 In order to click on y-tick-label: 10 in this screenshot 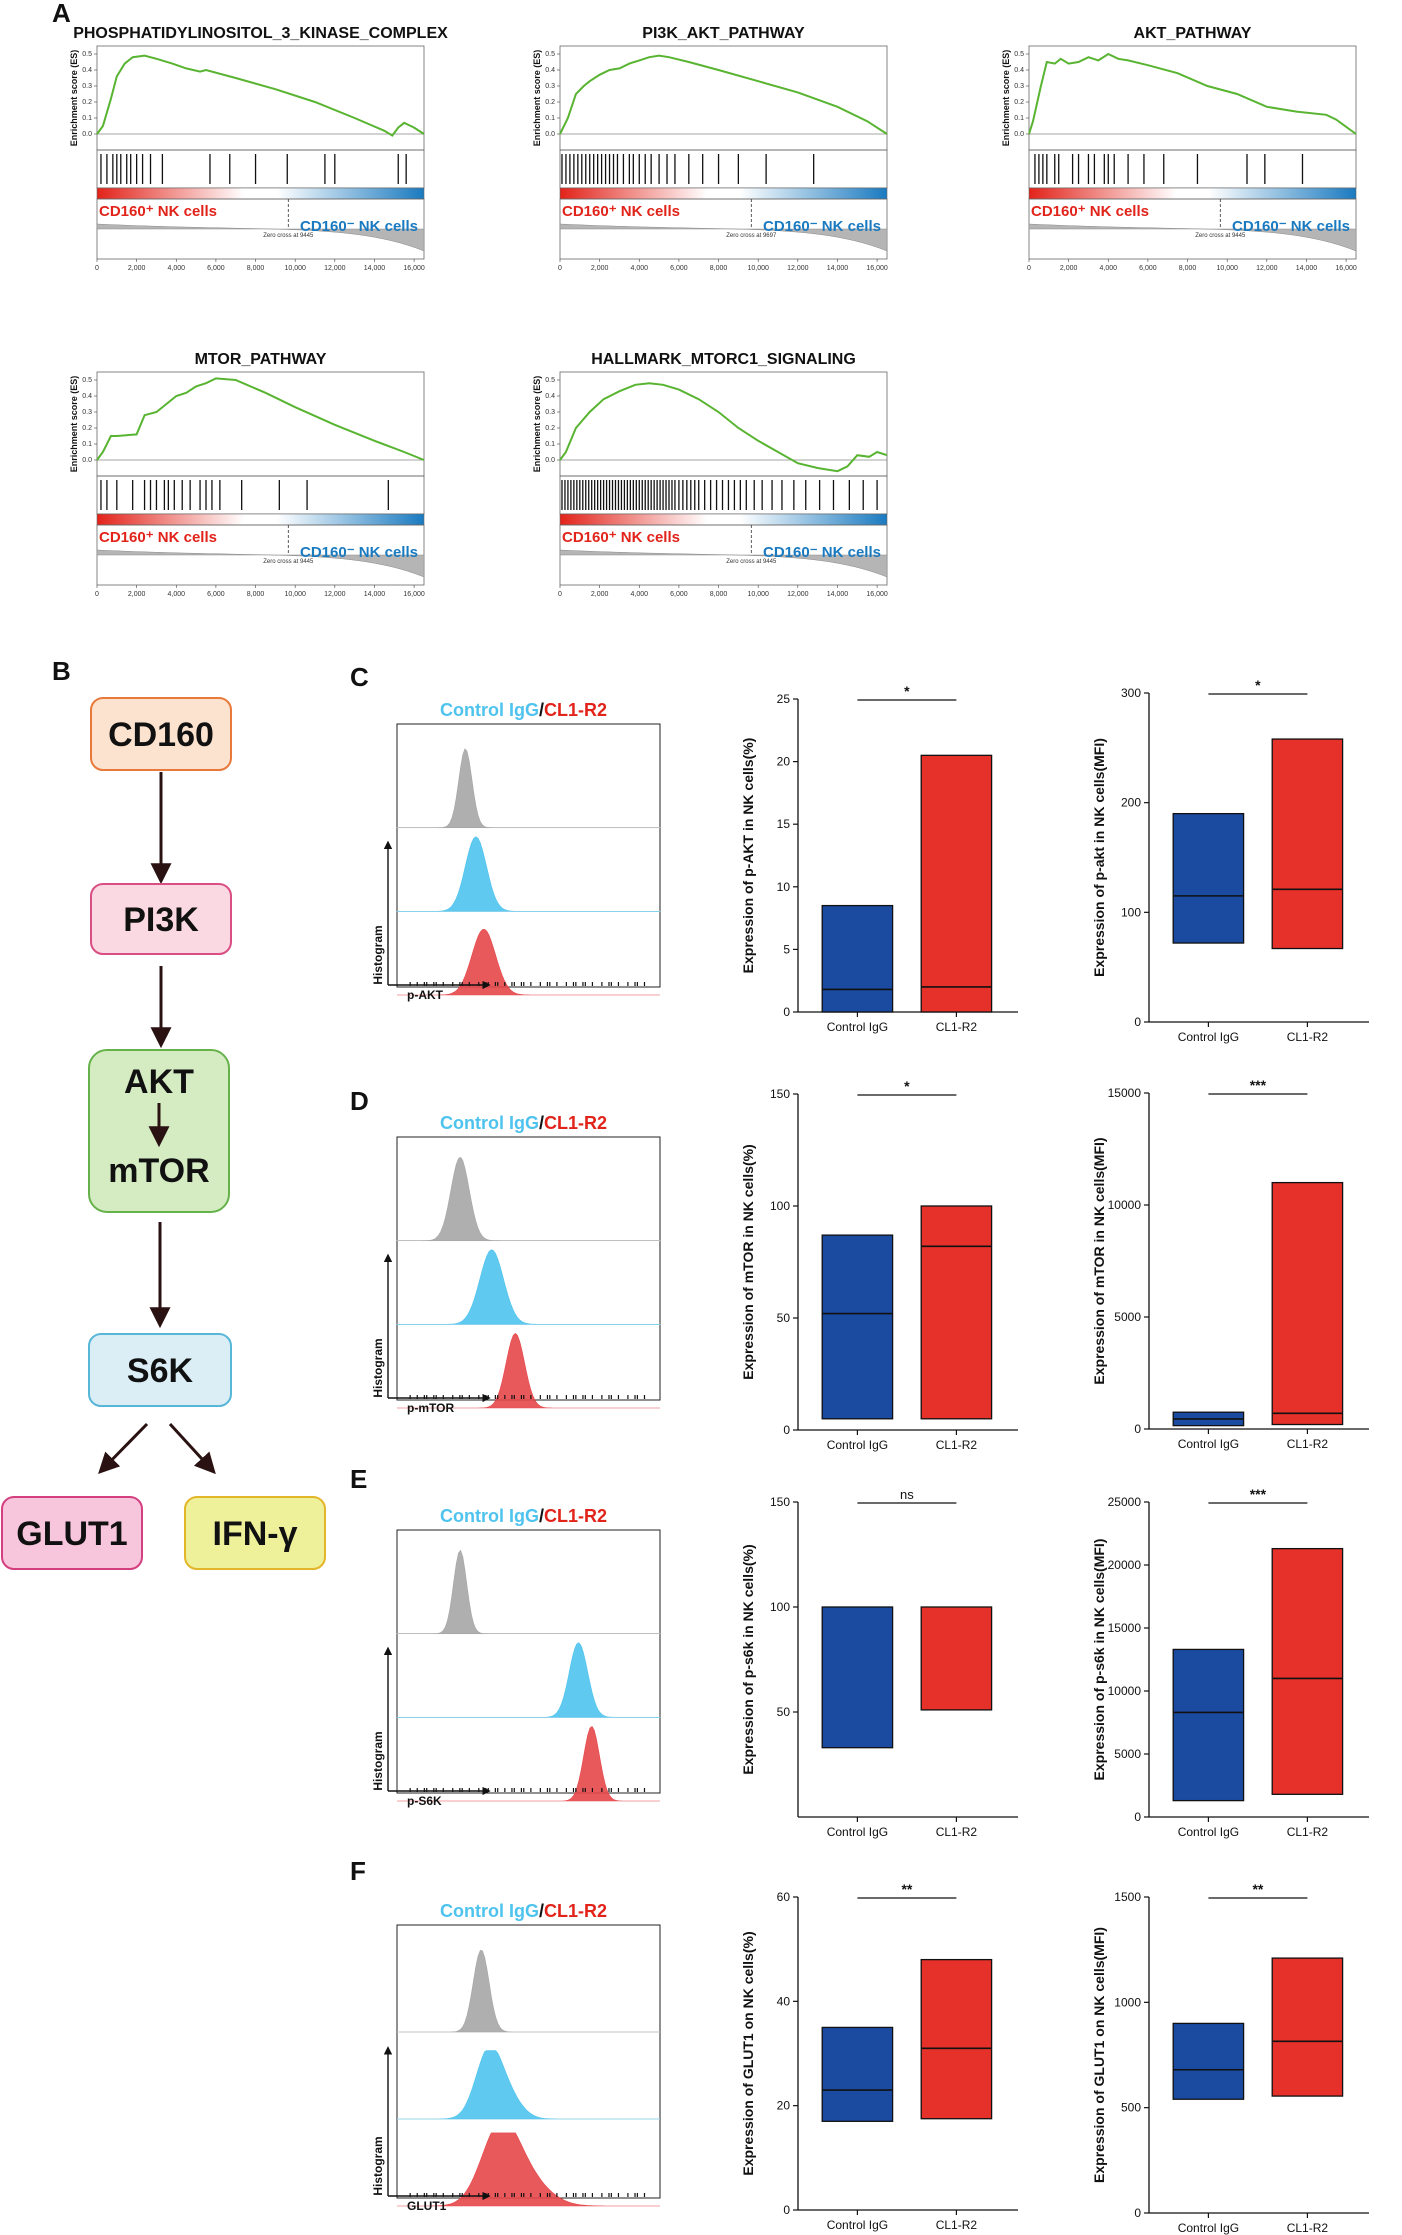, I will do `click(784, 887)`.